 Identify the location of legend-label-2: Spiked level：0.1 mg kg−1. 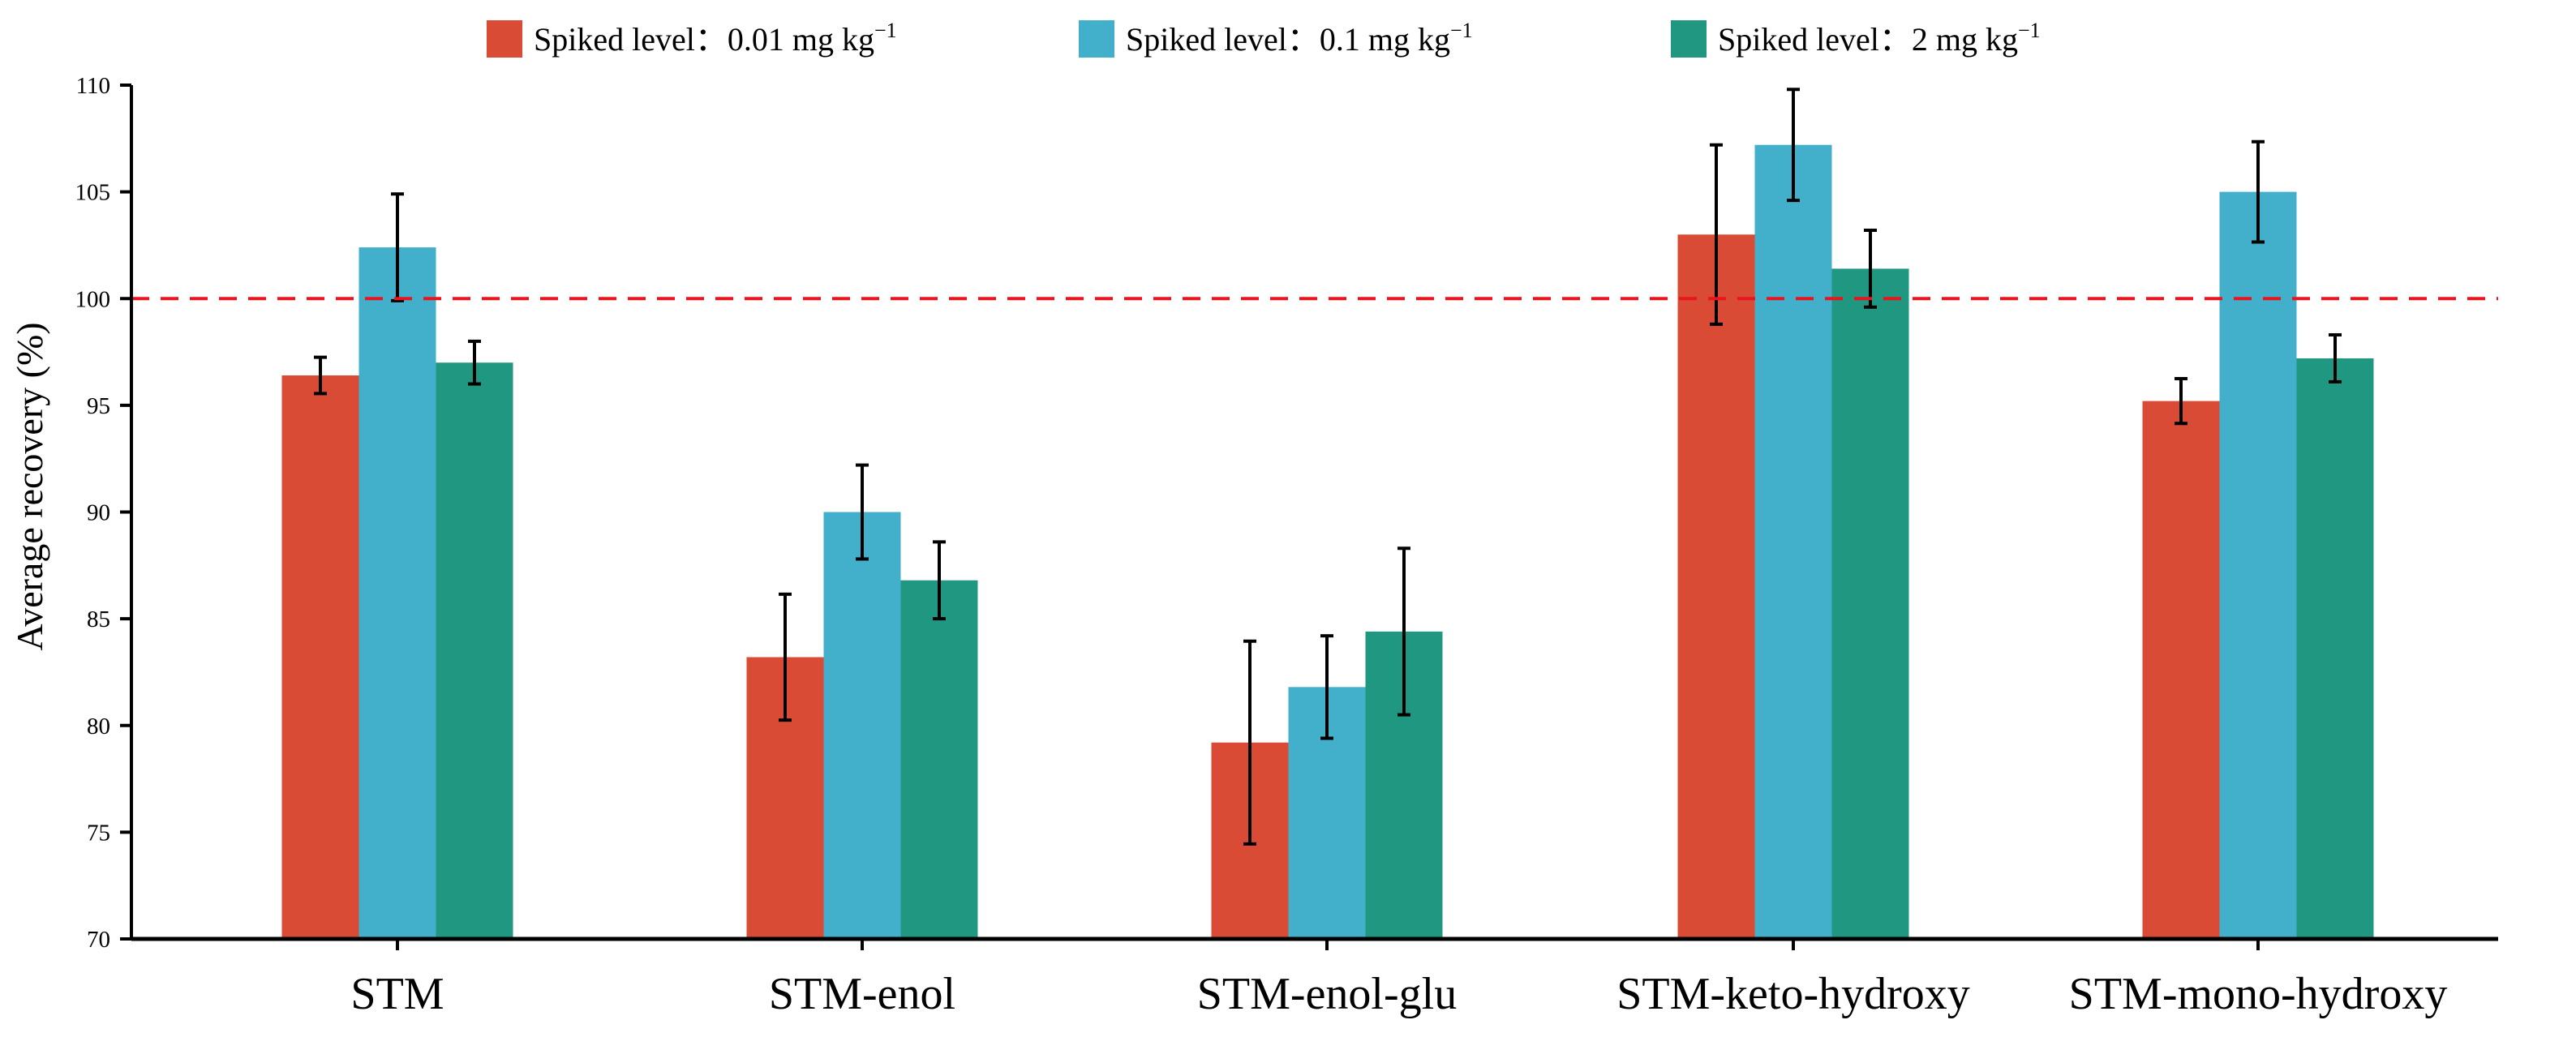
(1299, 38).